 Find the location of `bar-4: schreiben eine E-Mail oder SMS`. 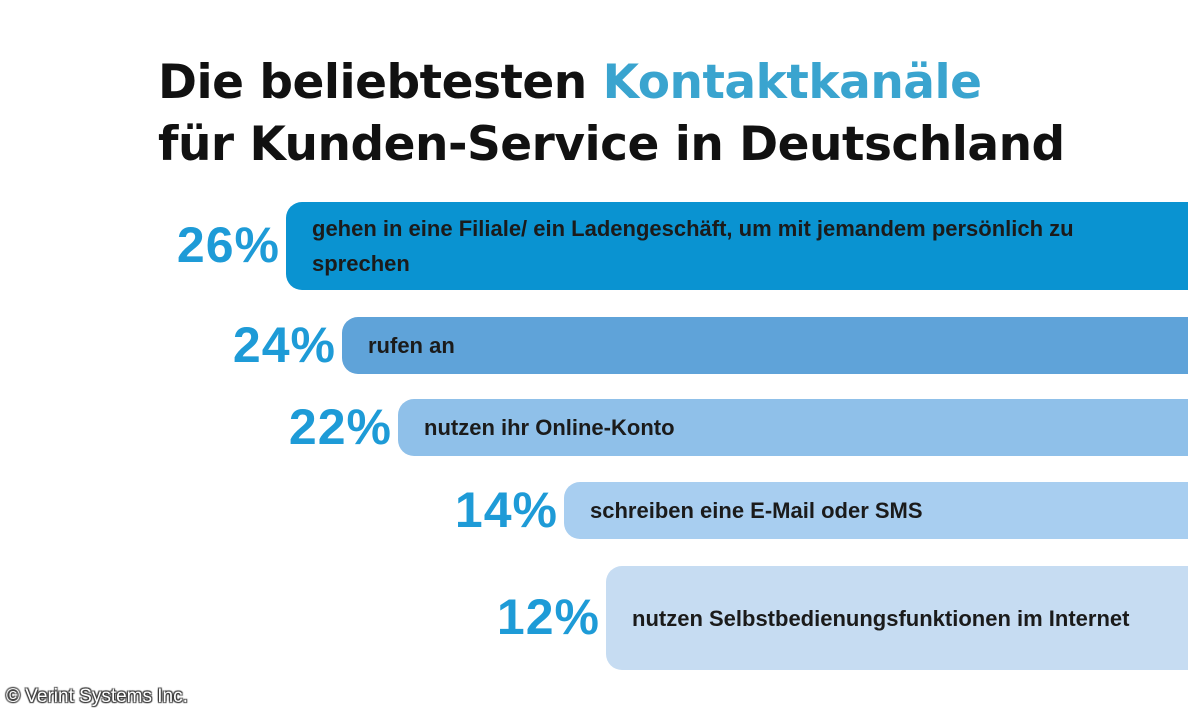

bar-4: schreiben eine E-Mail oder SMS is located at coordinates (876, 510).